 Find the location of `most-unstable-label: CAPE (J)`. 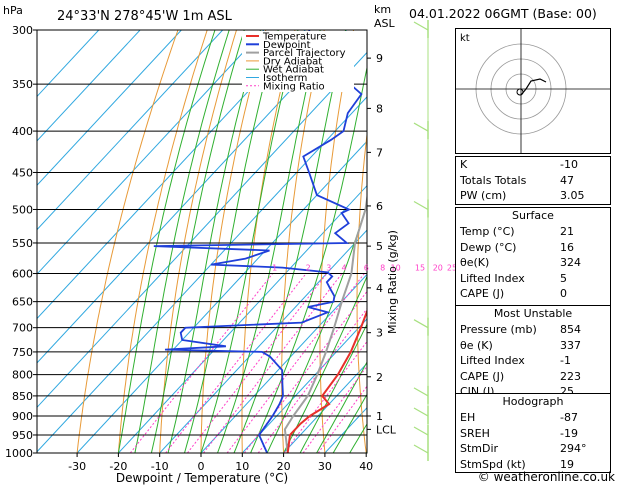

most-unstable-label: CAPE (J) is located at coordinates (482, 376).